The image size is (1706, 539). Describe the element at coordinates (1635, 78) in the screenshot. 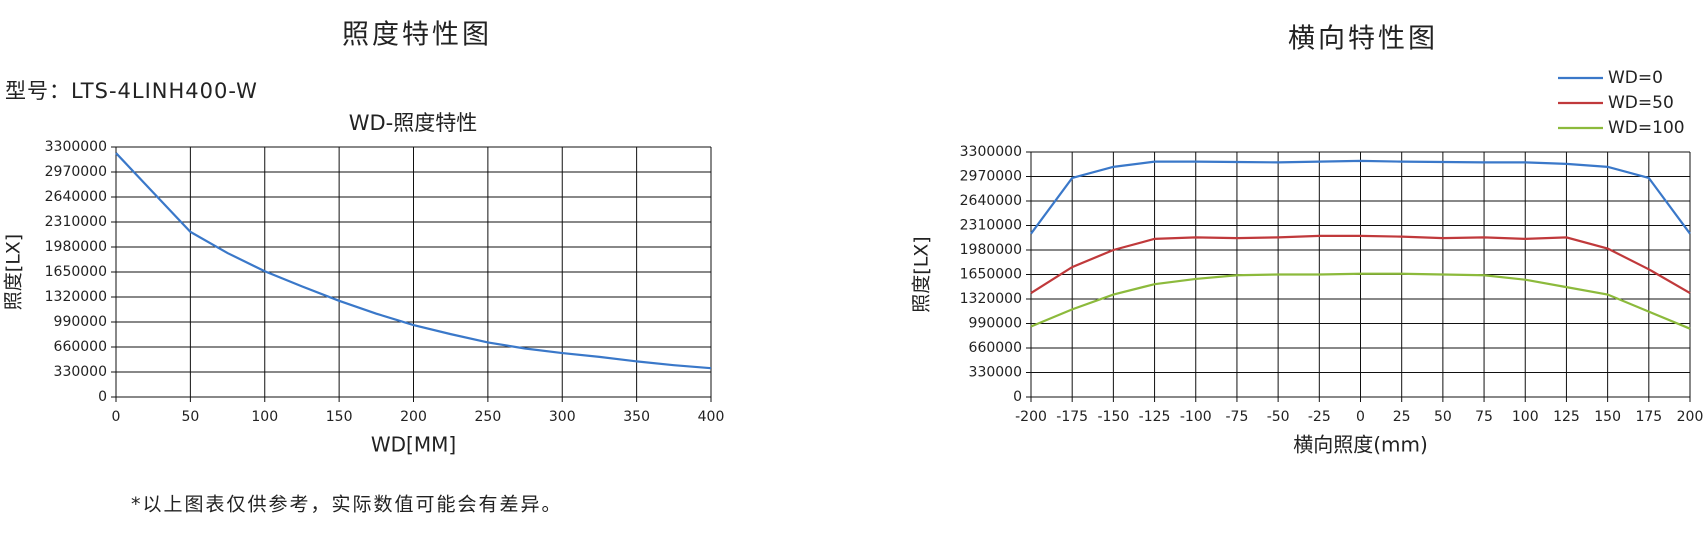

I see `legend-label: WD=0` at that location.